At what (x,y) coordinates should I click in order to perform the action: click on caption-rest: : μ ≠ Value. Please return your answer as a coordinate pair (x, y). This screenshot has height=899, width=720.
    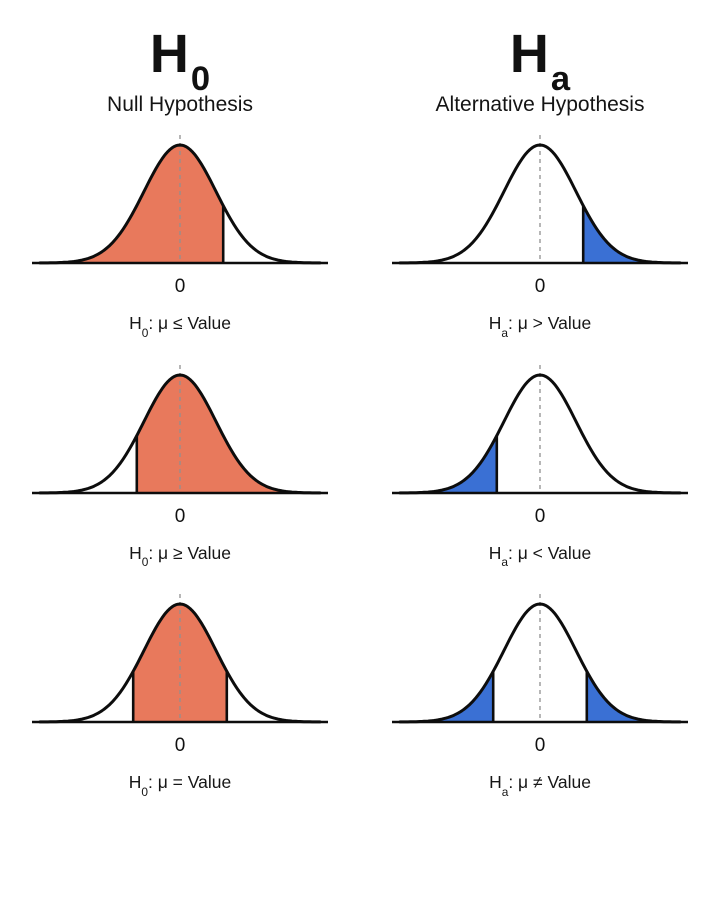
    Looking at the image, I should click on (549, 782).